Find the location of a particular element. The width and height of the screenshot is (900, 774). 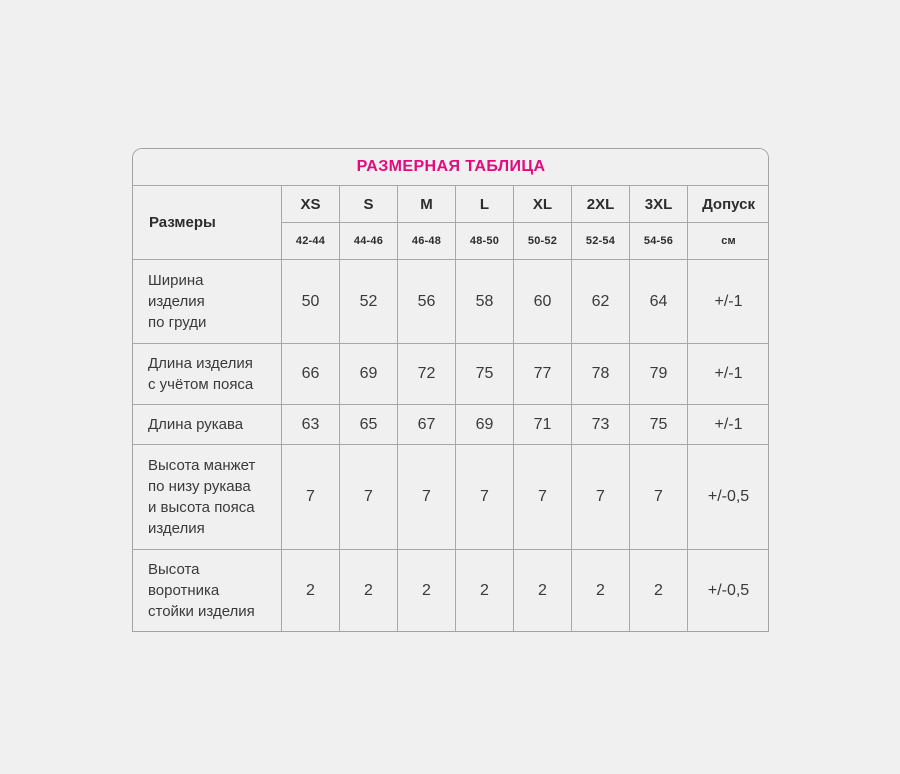

size-range-xs: 42-44 is located at coordinates (310, 241).